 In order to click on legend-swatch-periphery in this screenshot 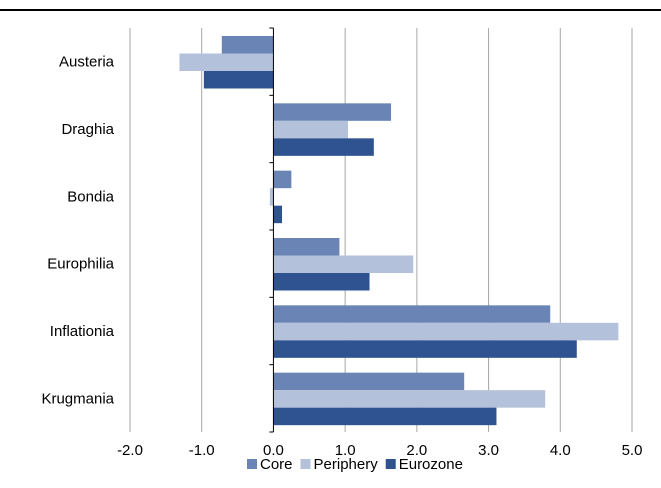, I will do `click(305, 464)`.